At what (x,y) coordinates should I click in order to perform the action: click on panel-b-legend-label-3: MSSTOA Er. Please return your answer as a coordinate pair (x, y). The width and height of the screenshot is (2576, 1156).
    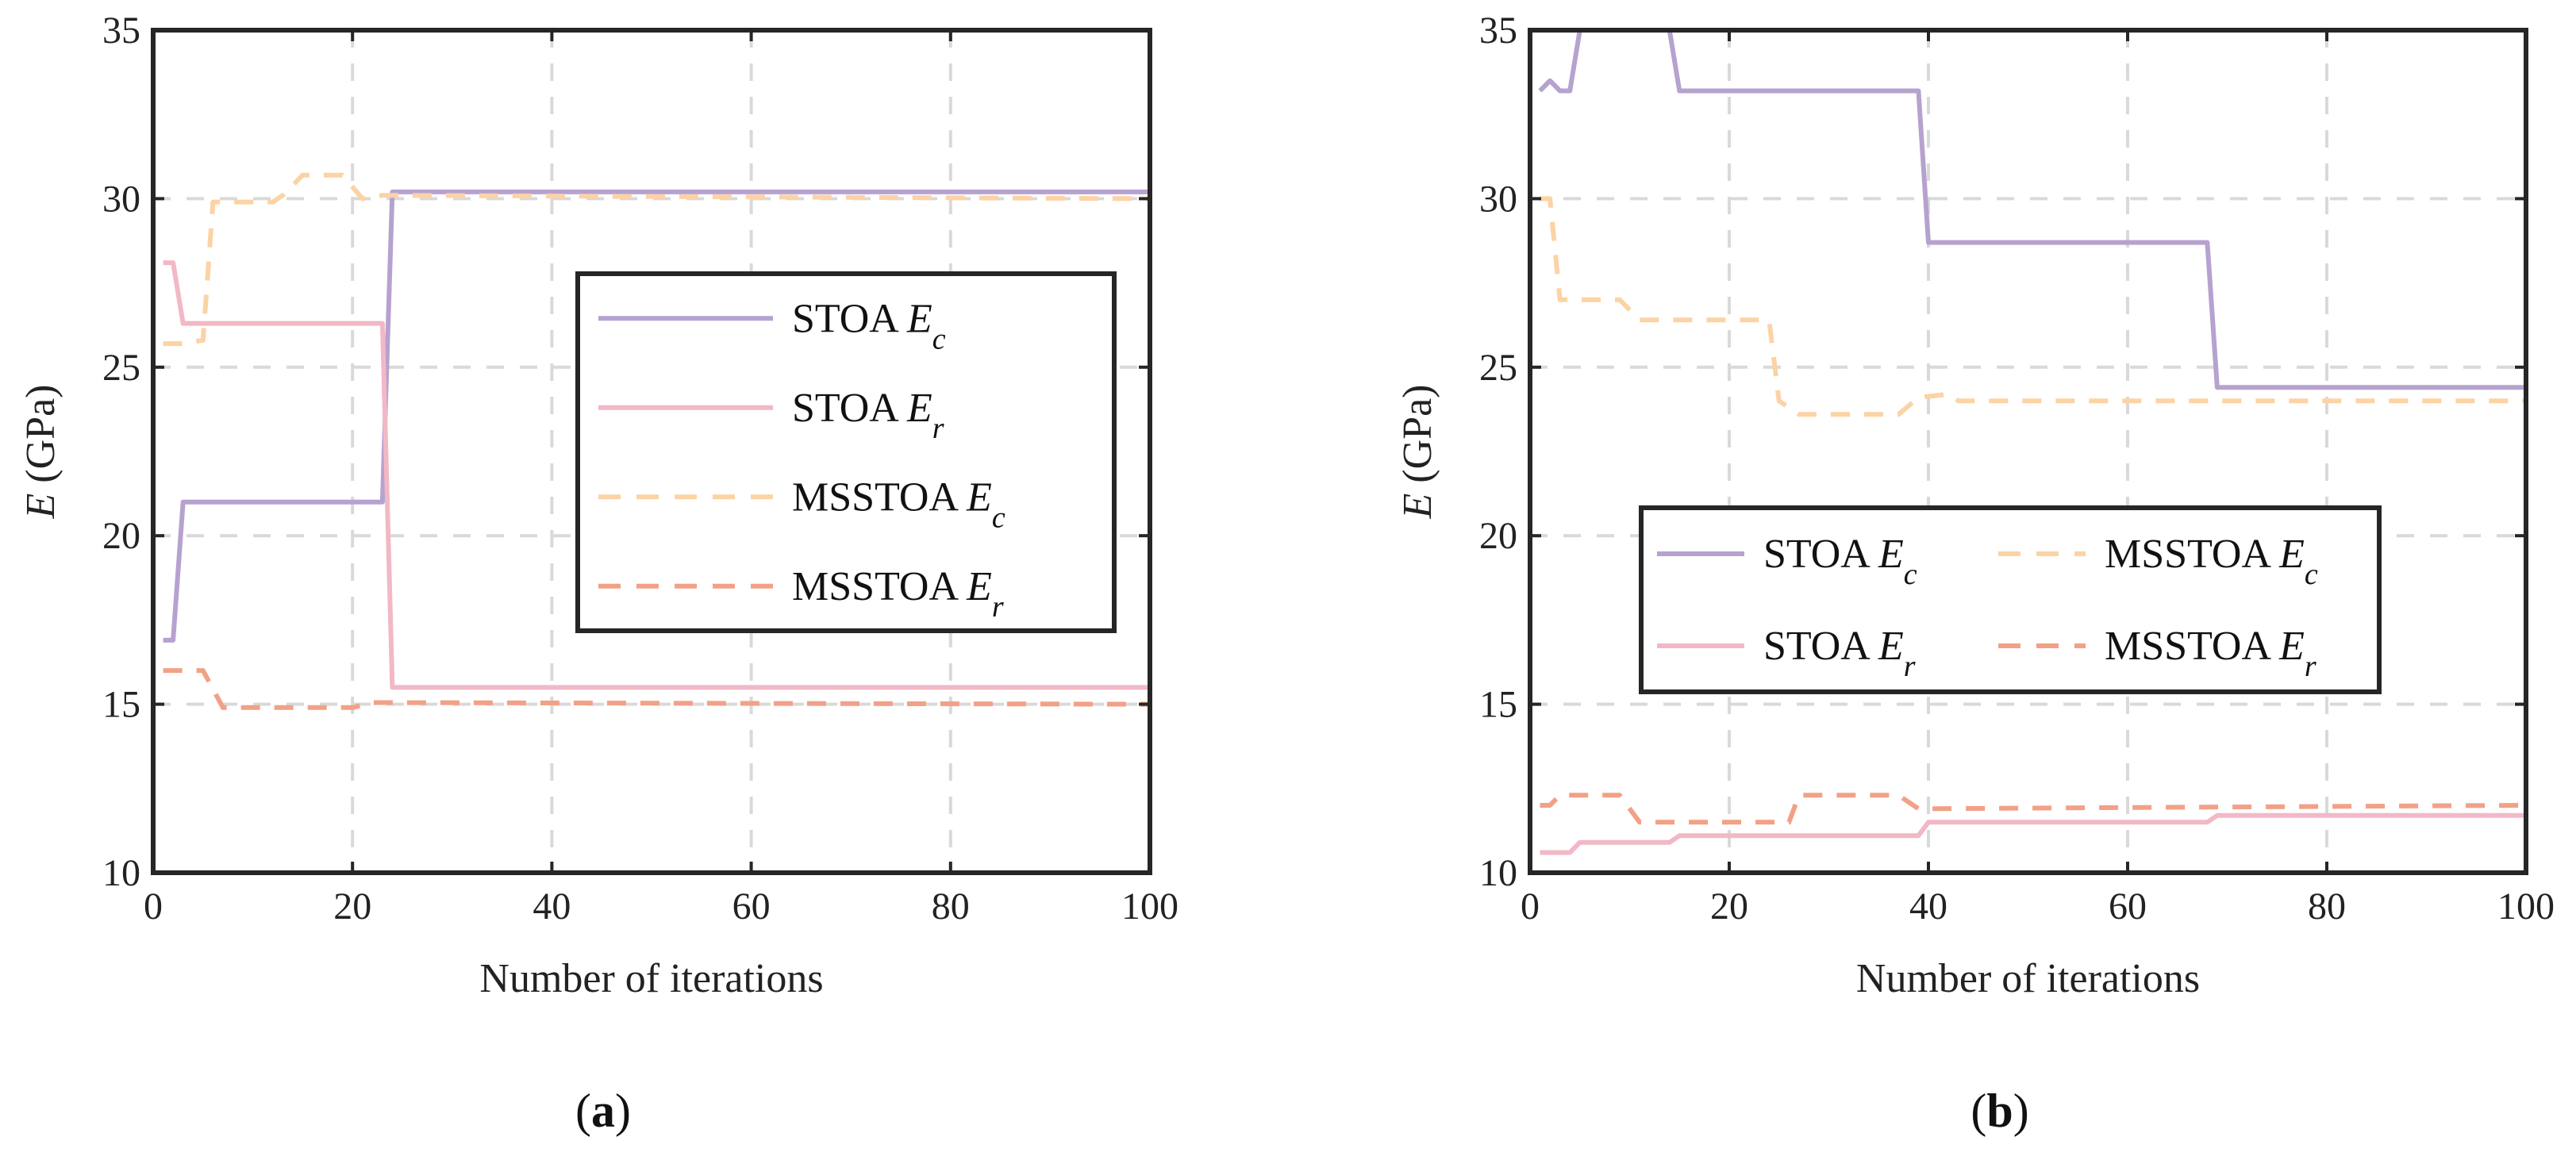
    Looking at the image, I should click on (2210, 653).